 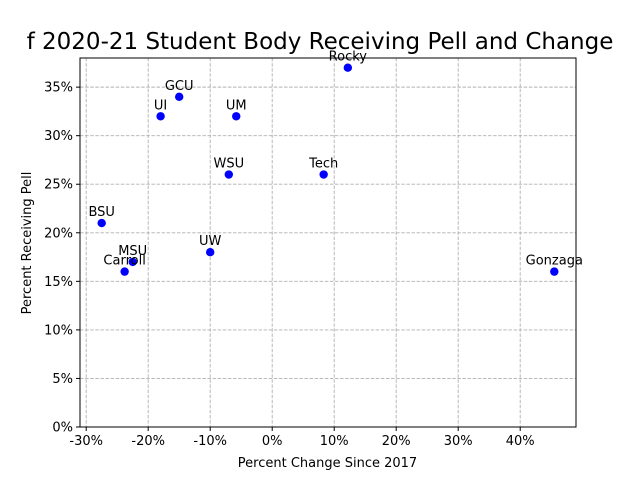 What do you see at coordinates (58, 185) in the screenshot?
I see `y-tick-label: 25%` at bounding box center [58, 185].